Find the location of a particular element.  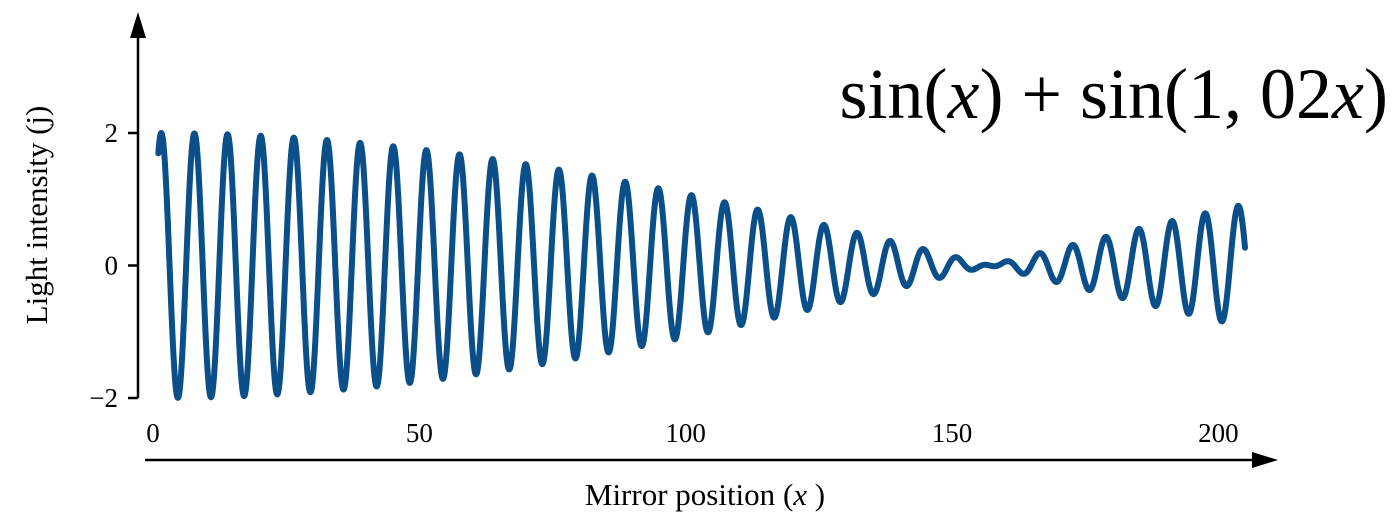

x-axis-title-close: ) is located at coordinates (816, 494).